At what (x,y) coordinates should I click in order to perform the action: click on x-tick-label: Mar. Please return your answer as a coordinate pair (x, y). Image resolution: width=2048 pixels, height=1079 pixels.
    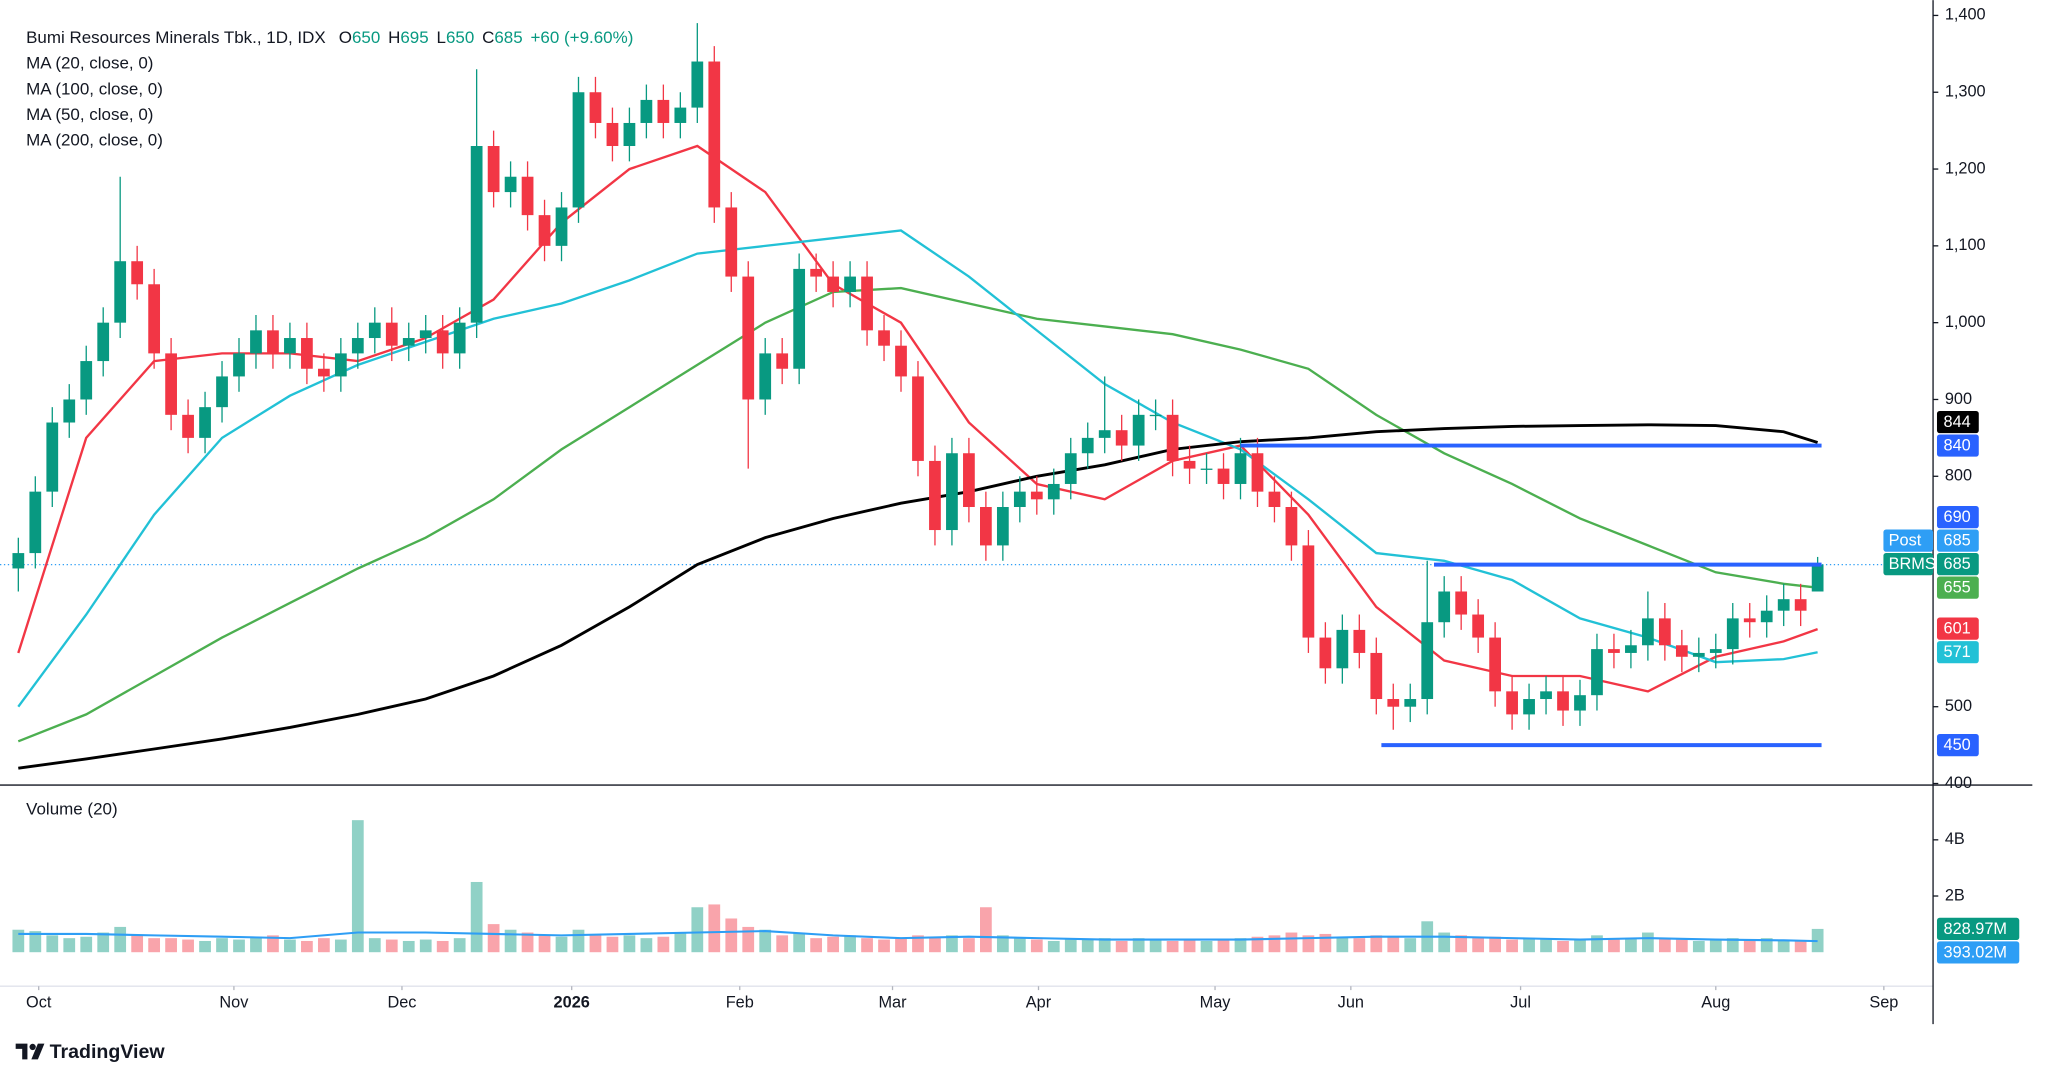
    Looking at the image, I should click on (892, 1002).